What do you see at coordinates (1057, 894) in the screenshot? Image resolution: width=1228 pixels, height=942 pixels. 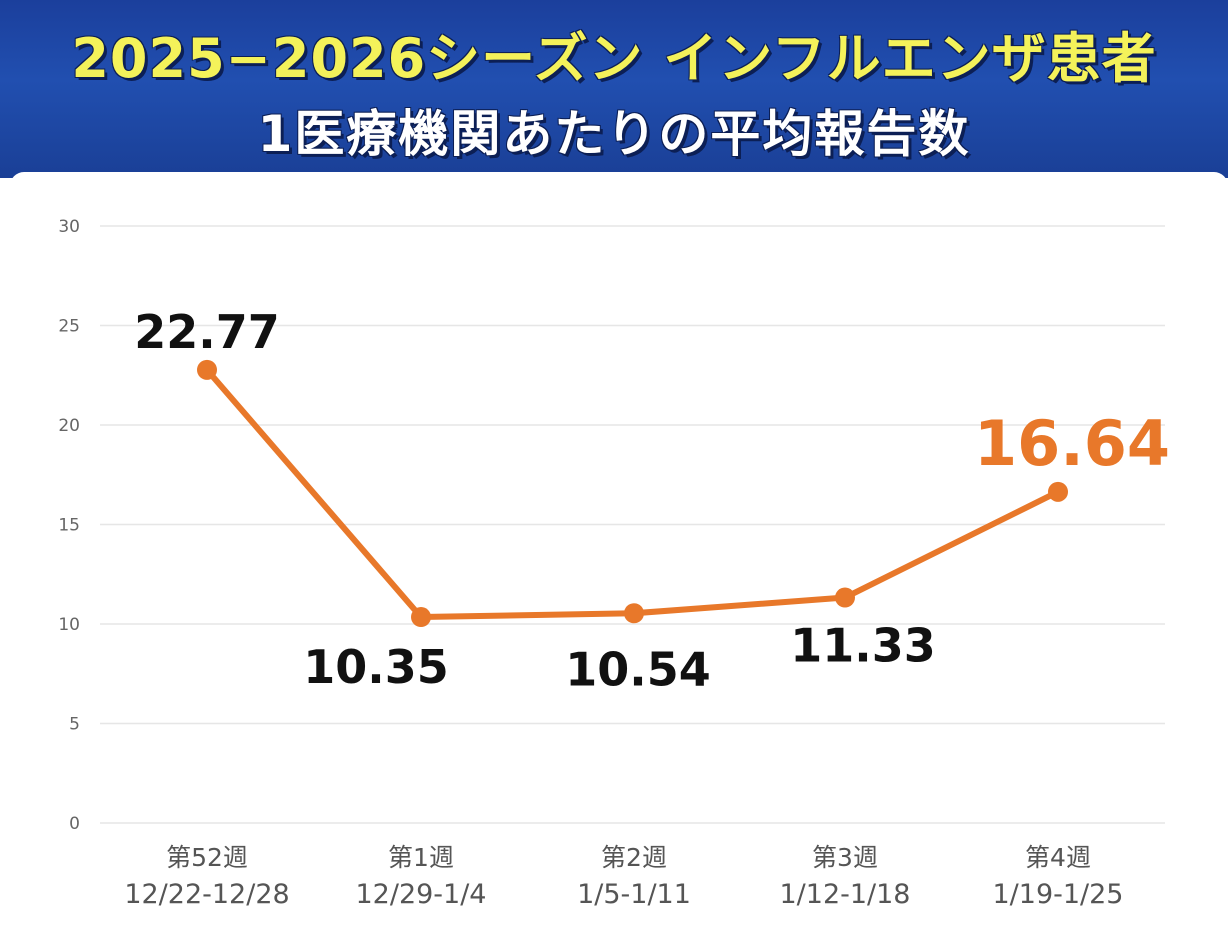 I see `x-tick-label-range: 1/19-1/25` at bounding box center [1057, 894].